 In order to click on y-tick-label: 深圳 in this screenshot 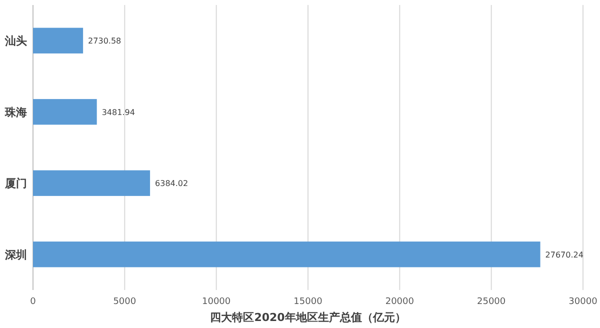, I will do `click(15, 255)`.